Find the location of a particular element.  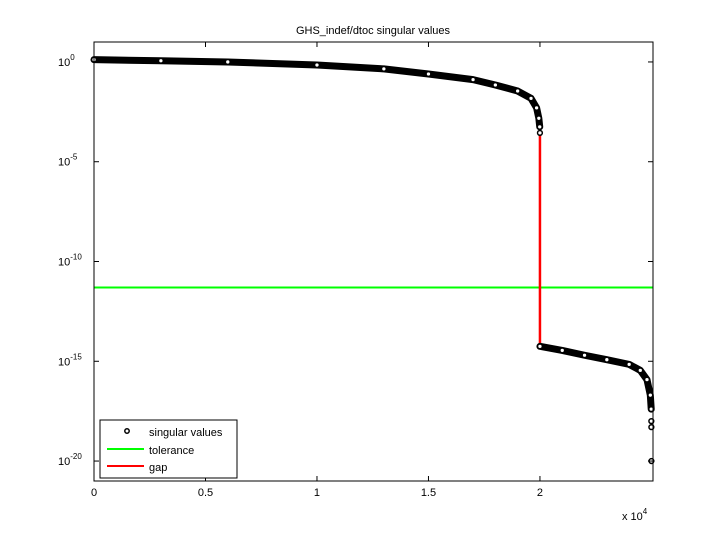

x-tick-label: 1 is located at coordinates (317, 493).